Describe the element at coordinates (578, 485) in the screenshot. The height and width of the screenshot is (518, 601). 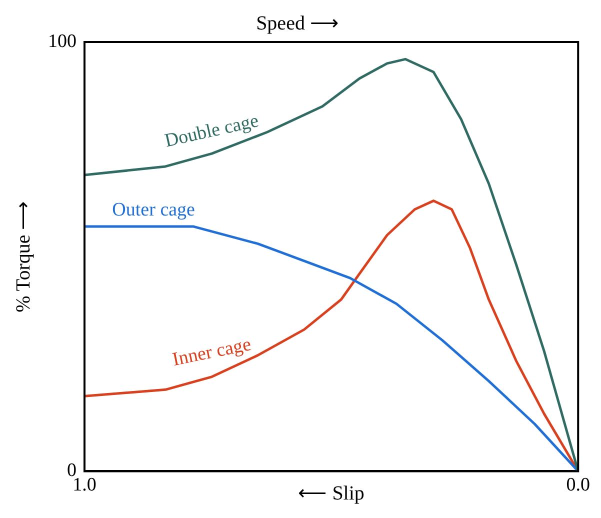
I see `x-tick-label: 0.0` at that location.